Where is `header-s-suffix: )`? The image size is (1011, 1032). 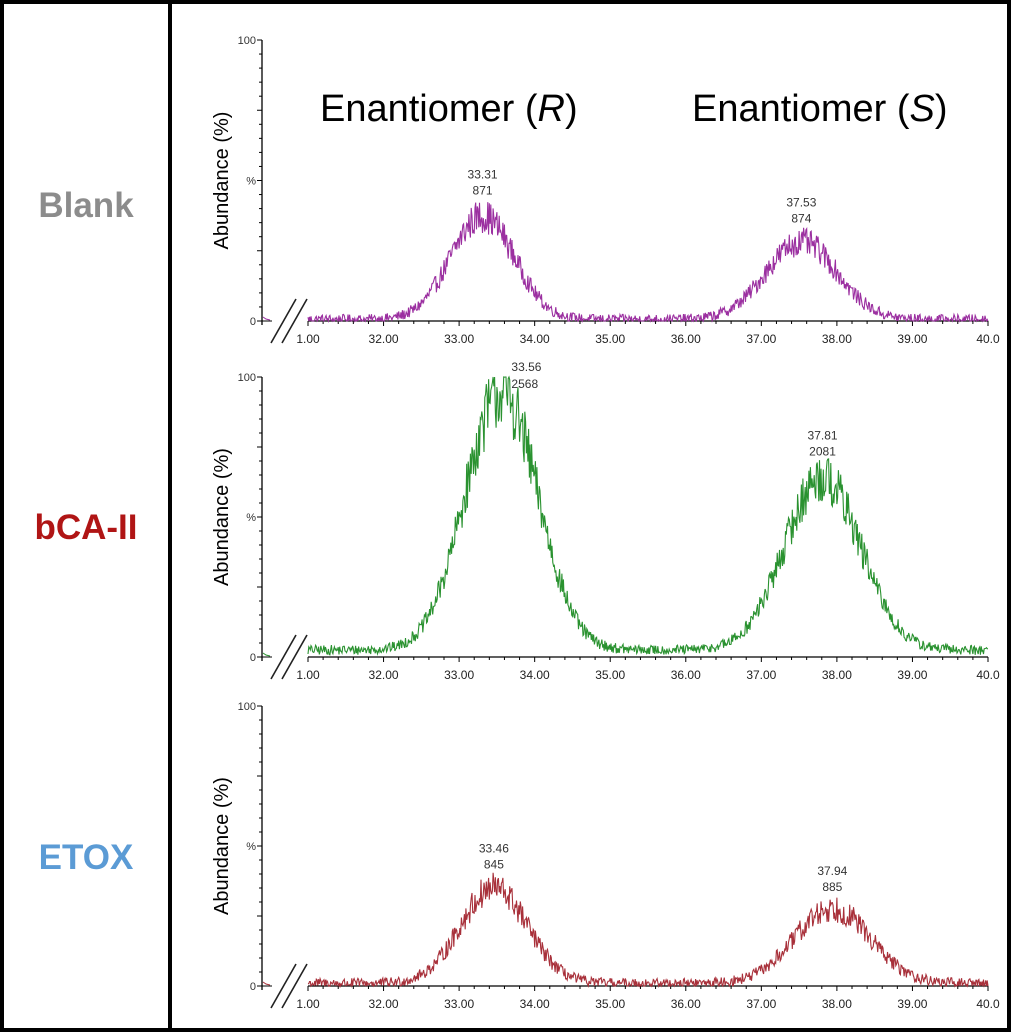
header-s-suffix: ) is located at coordinates (941, 109).